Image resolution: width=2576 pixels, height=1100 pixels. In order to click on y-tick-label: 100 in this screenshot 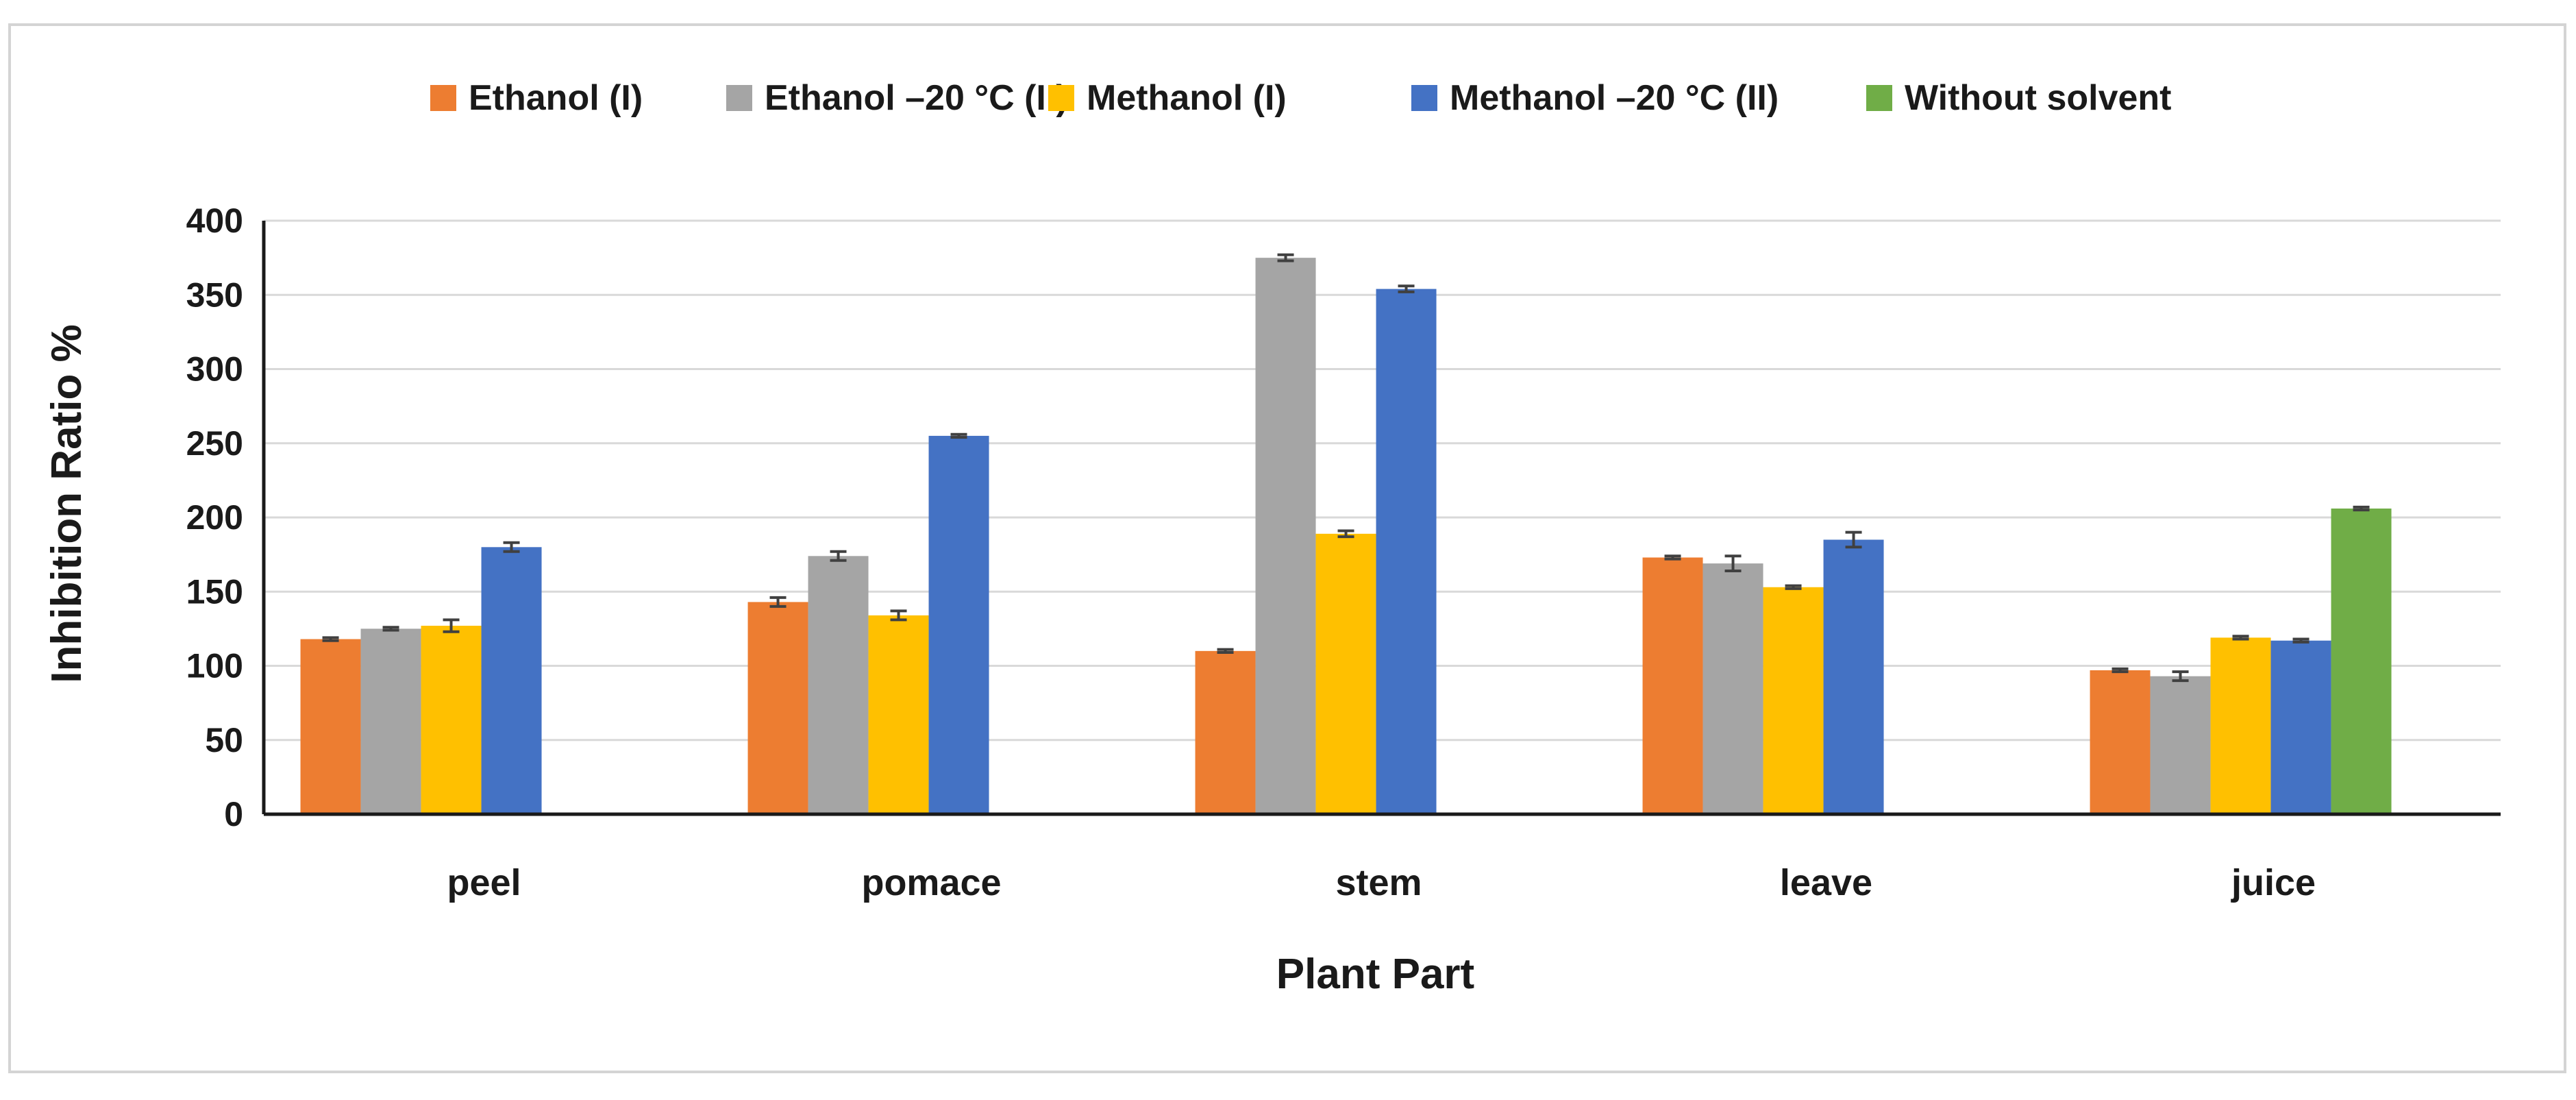, I will do `click(214, 666)`.